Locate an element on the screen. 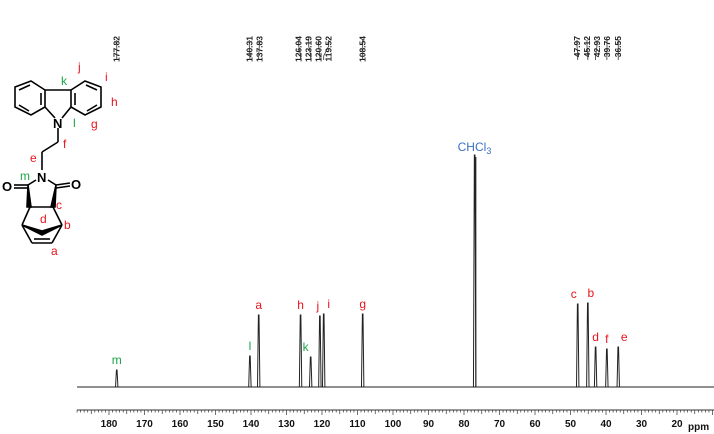 This screenshot has height=434, width=714. molecule-atoms: N N O O is located at coordinates (41, 155).